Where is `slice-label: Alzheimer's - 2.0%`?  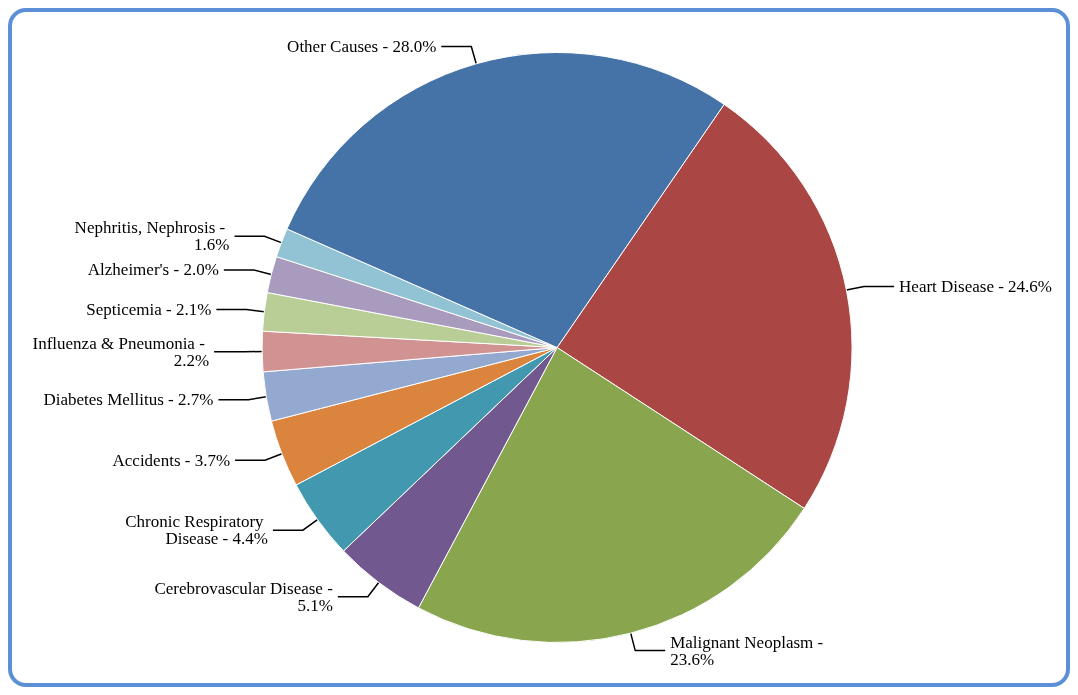
slice-label: Alzheimer's - 2.0% is located at coordinates (153, 270).